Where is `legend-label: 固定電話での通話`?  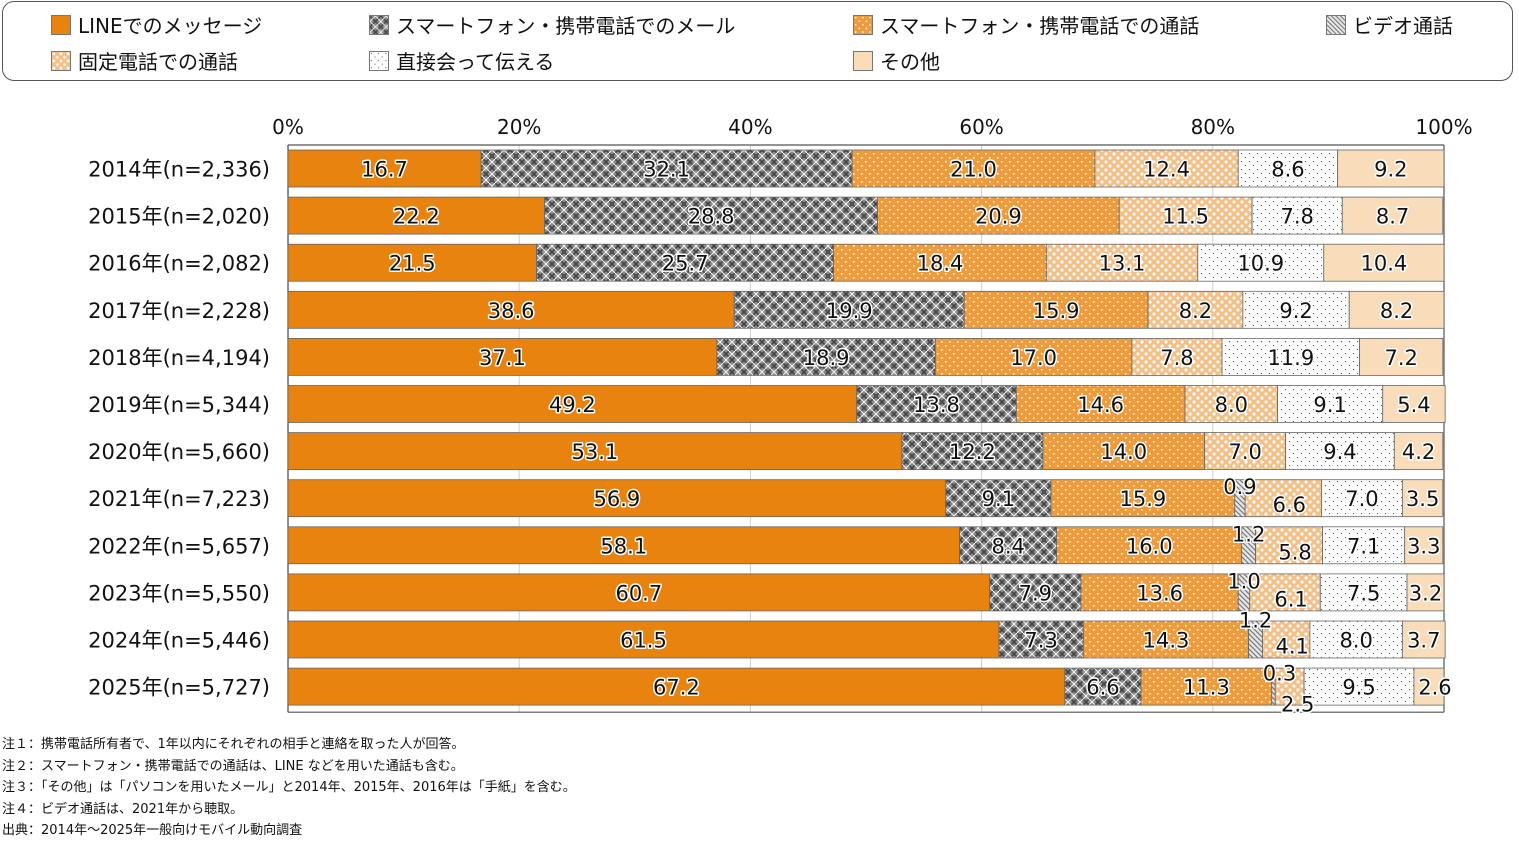 legend-label: 固定電話での通話 is located at coordinates (158, 62).